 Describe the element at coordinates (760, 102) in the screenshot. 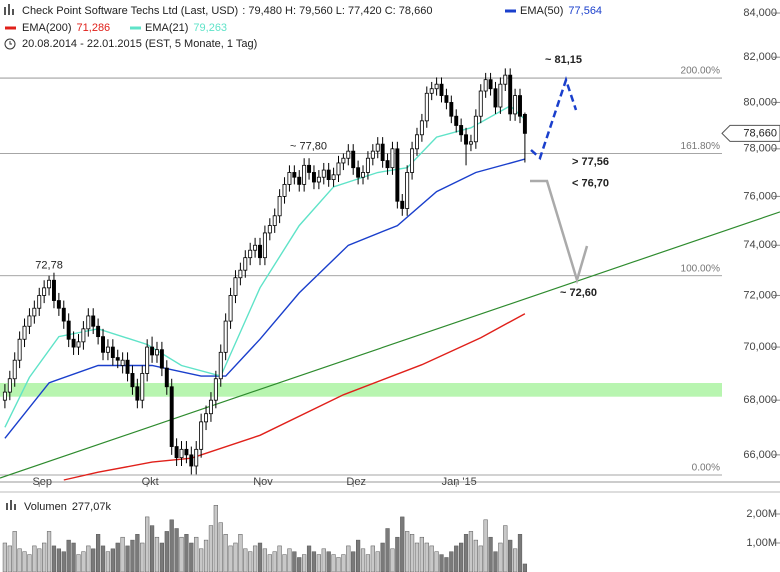

I see `y-tick-label: 80,000` at that location.